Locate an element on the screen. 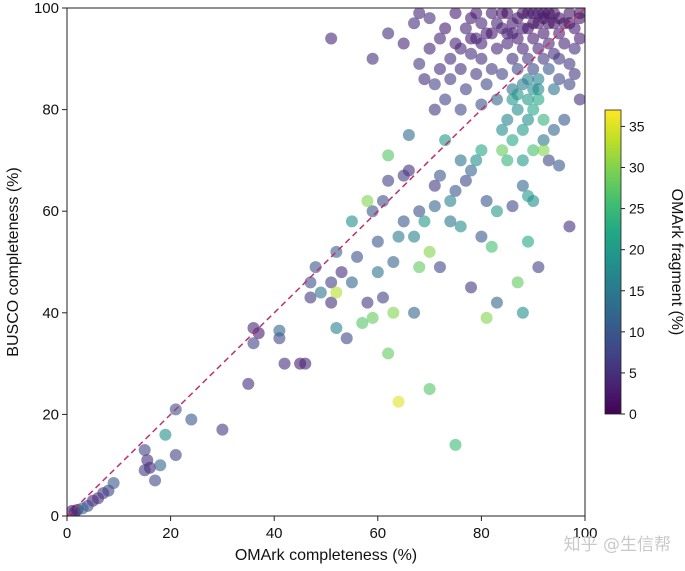 The image size is (685, 571). colorbar-tick-label: 25 is located at coordinates (637, 209).